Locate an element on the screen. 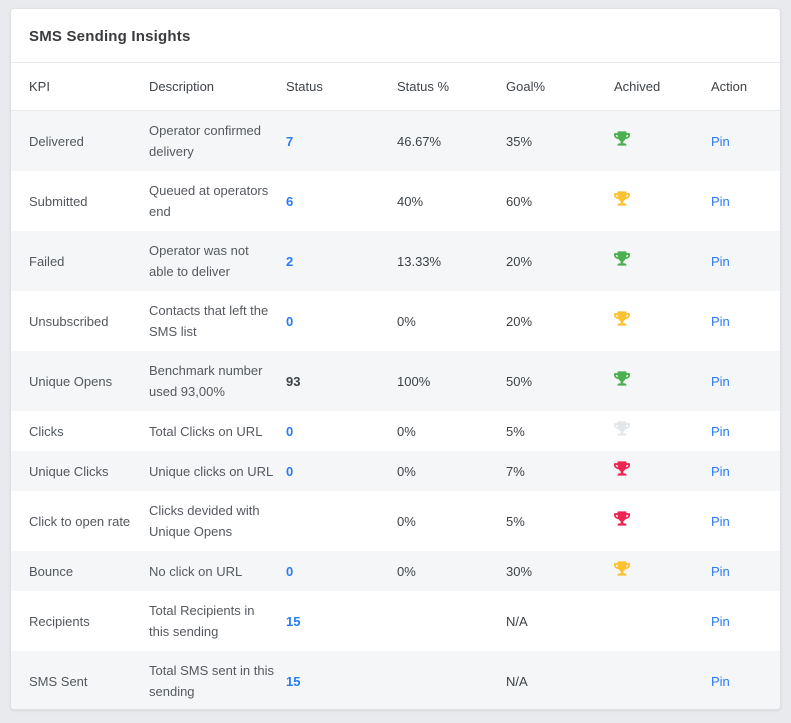 Image resolution: width=791 pixels, height=723 pixels. column-header-description: Description is located at coordinates (182, 86).